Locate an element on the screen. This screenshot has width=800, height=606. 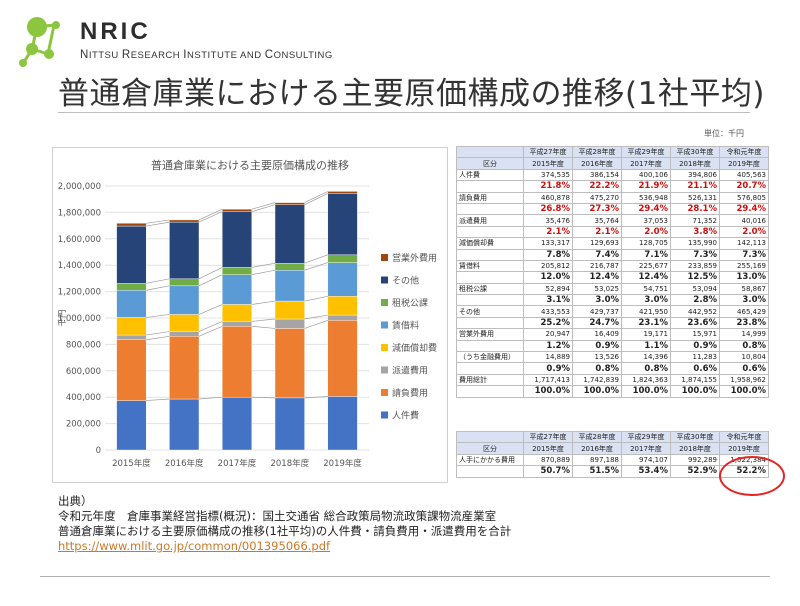
legend-label: 賃借料 is located at coordinates (405, 326).